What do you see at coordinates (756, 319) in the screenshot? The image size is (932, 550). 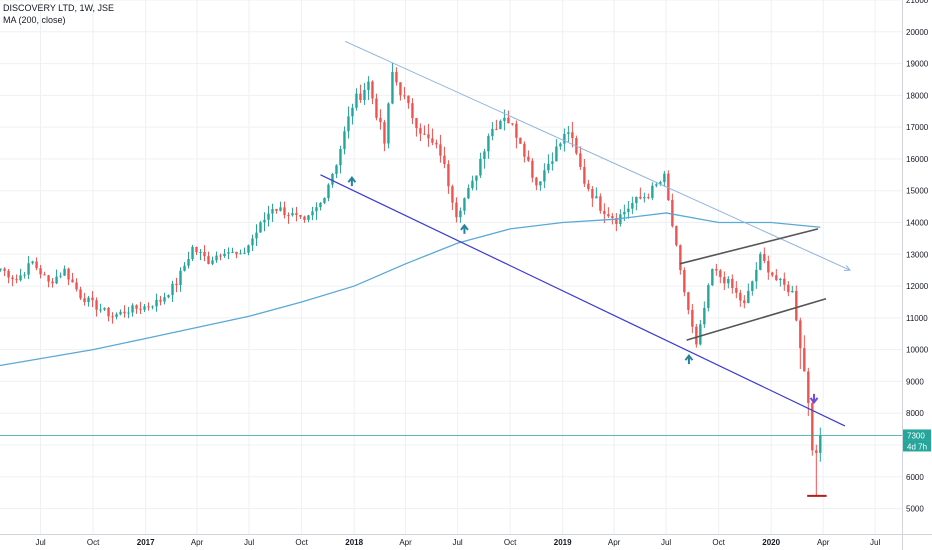 I see `channel-lower-line` at bounding box center [756, 319].